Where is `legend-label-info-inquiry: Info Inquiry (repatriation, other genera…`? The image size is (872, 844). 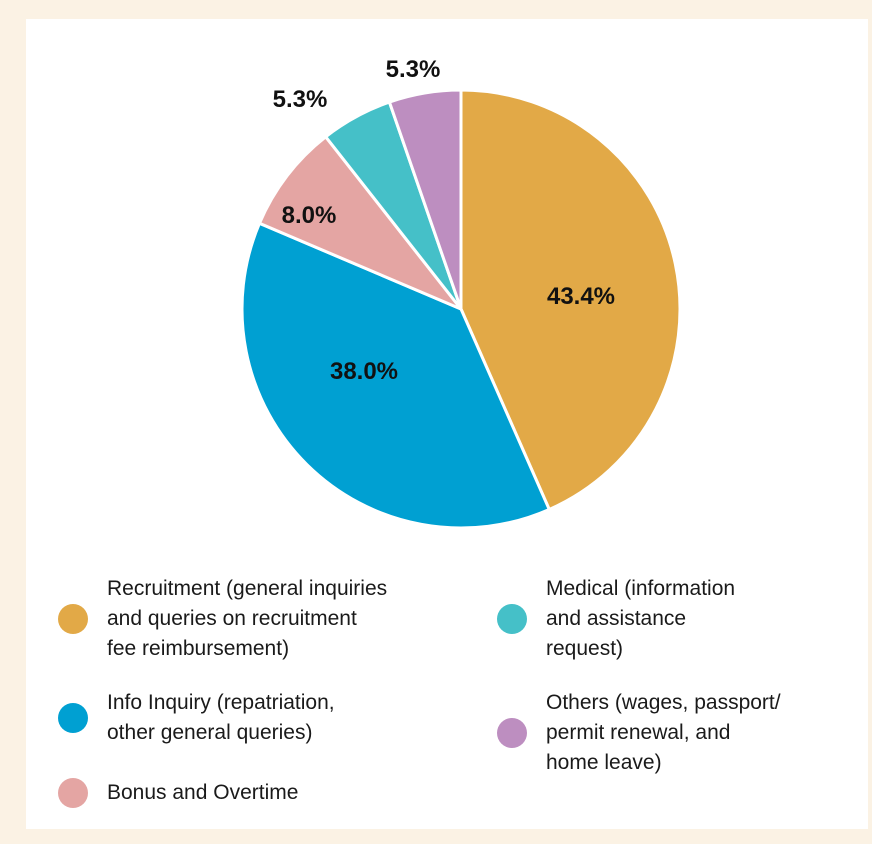
legend-label-info-inquiry: Info Inquiry (repatriation, other genera… is located at coordinates (221, 717).